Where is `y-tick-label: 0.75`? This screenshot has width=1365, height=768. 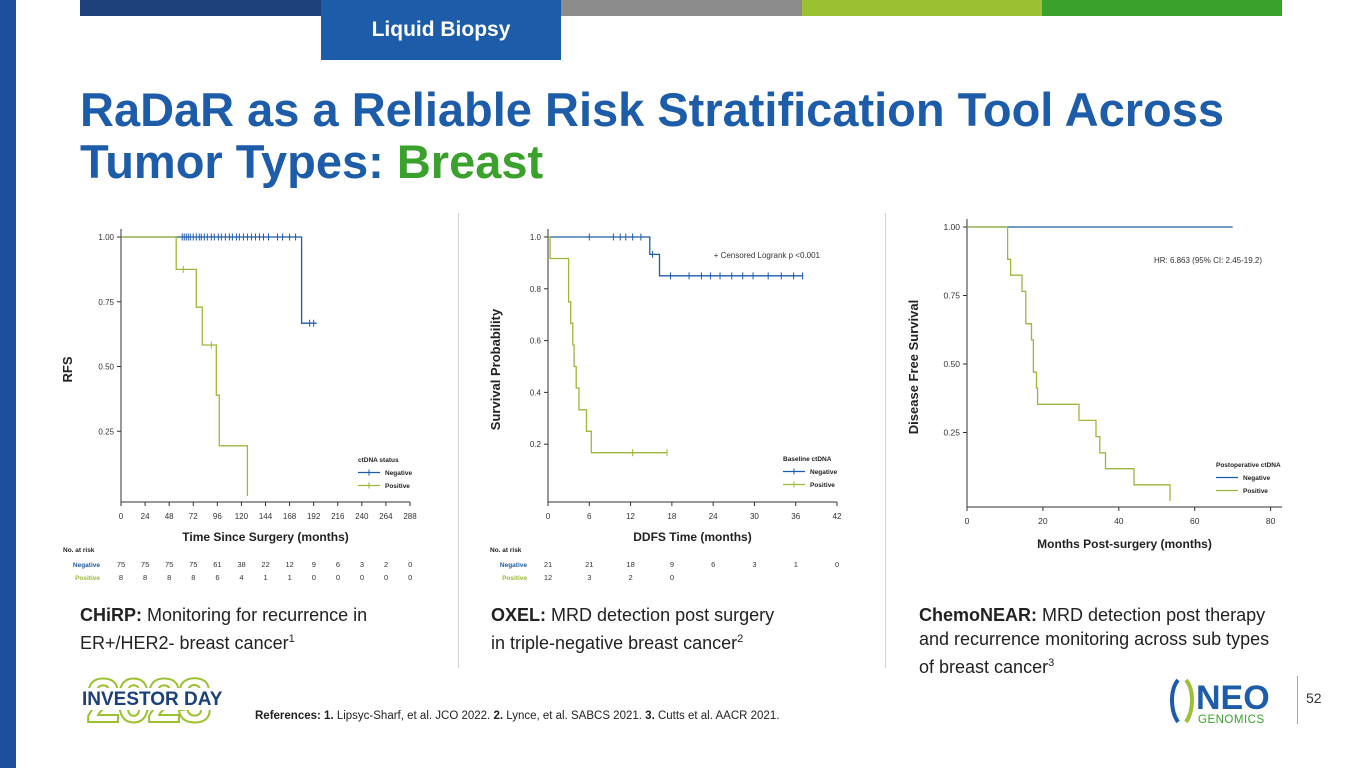 y-tick-label: 0.75 is located at coordinates (106, 302).